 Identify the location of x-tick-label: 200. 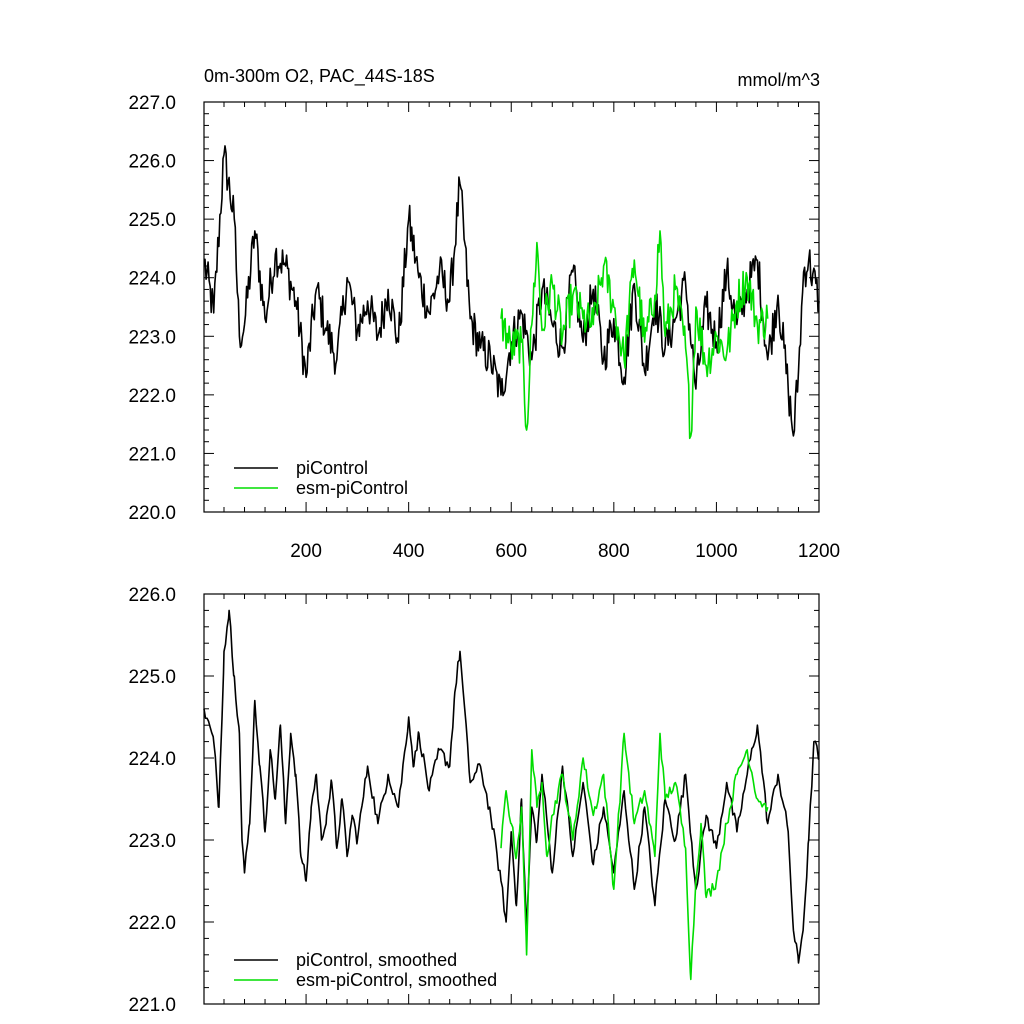
(306, 551).